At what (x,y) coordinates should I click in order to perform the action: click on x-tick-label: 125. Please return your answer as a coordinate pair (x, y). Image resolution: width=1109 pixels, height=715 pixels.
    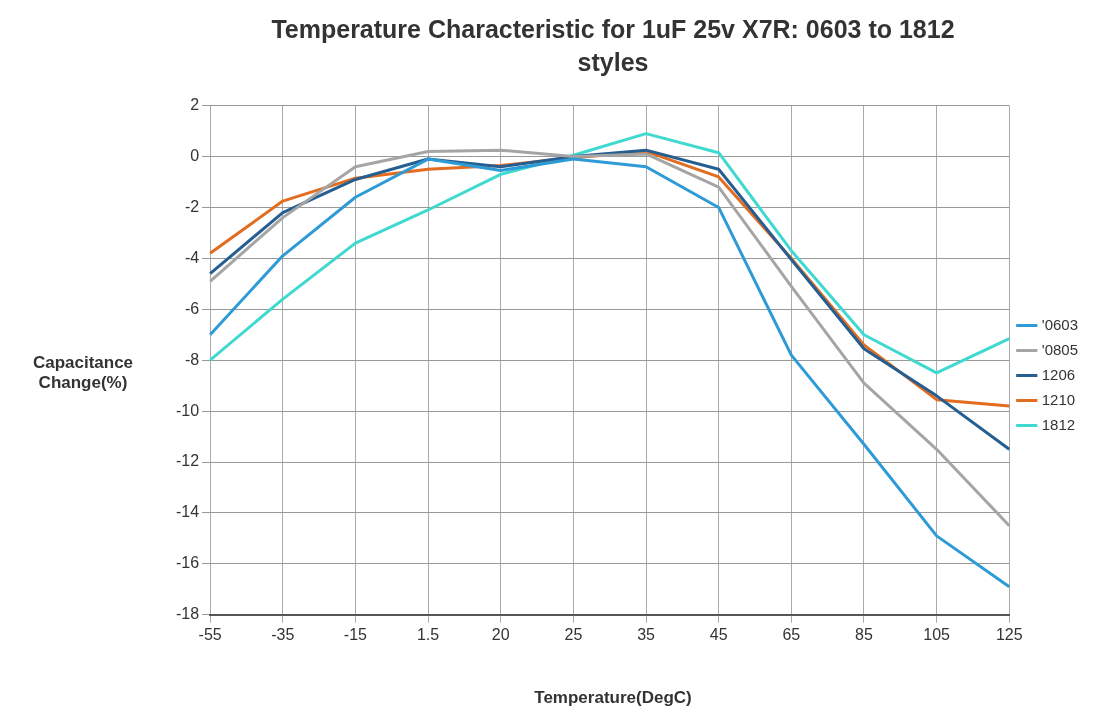
    Looking at the image, I should click on (1009, 634).